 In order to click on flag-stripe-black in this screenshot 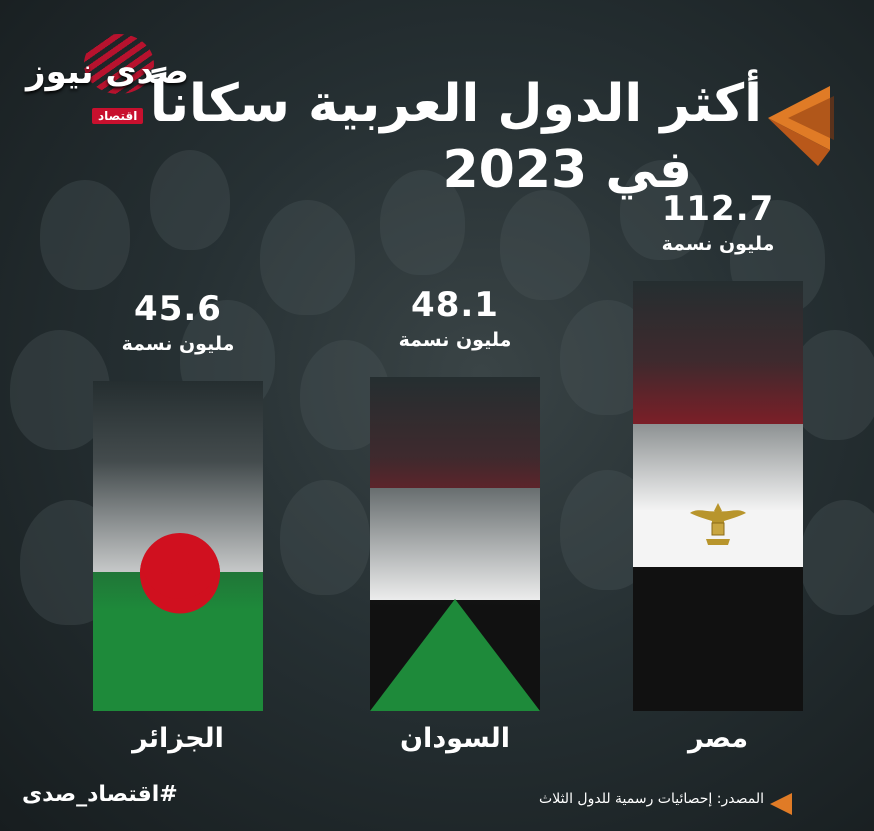, I will do `click(718, 639)`.